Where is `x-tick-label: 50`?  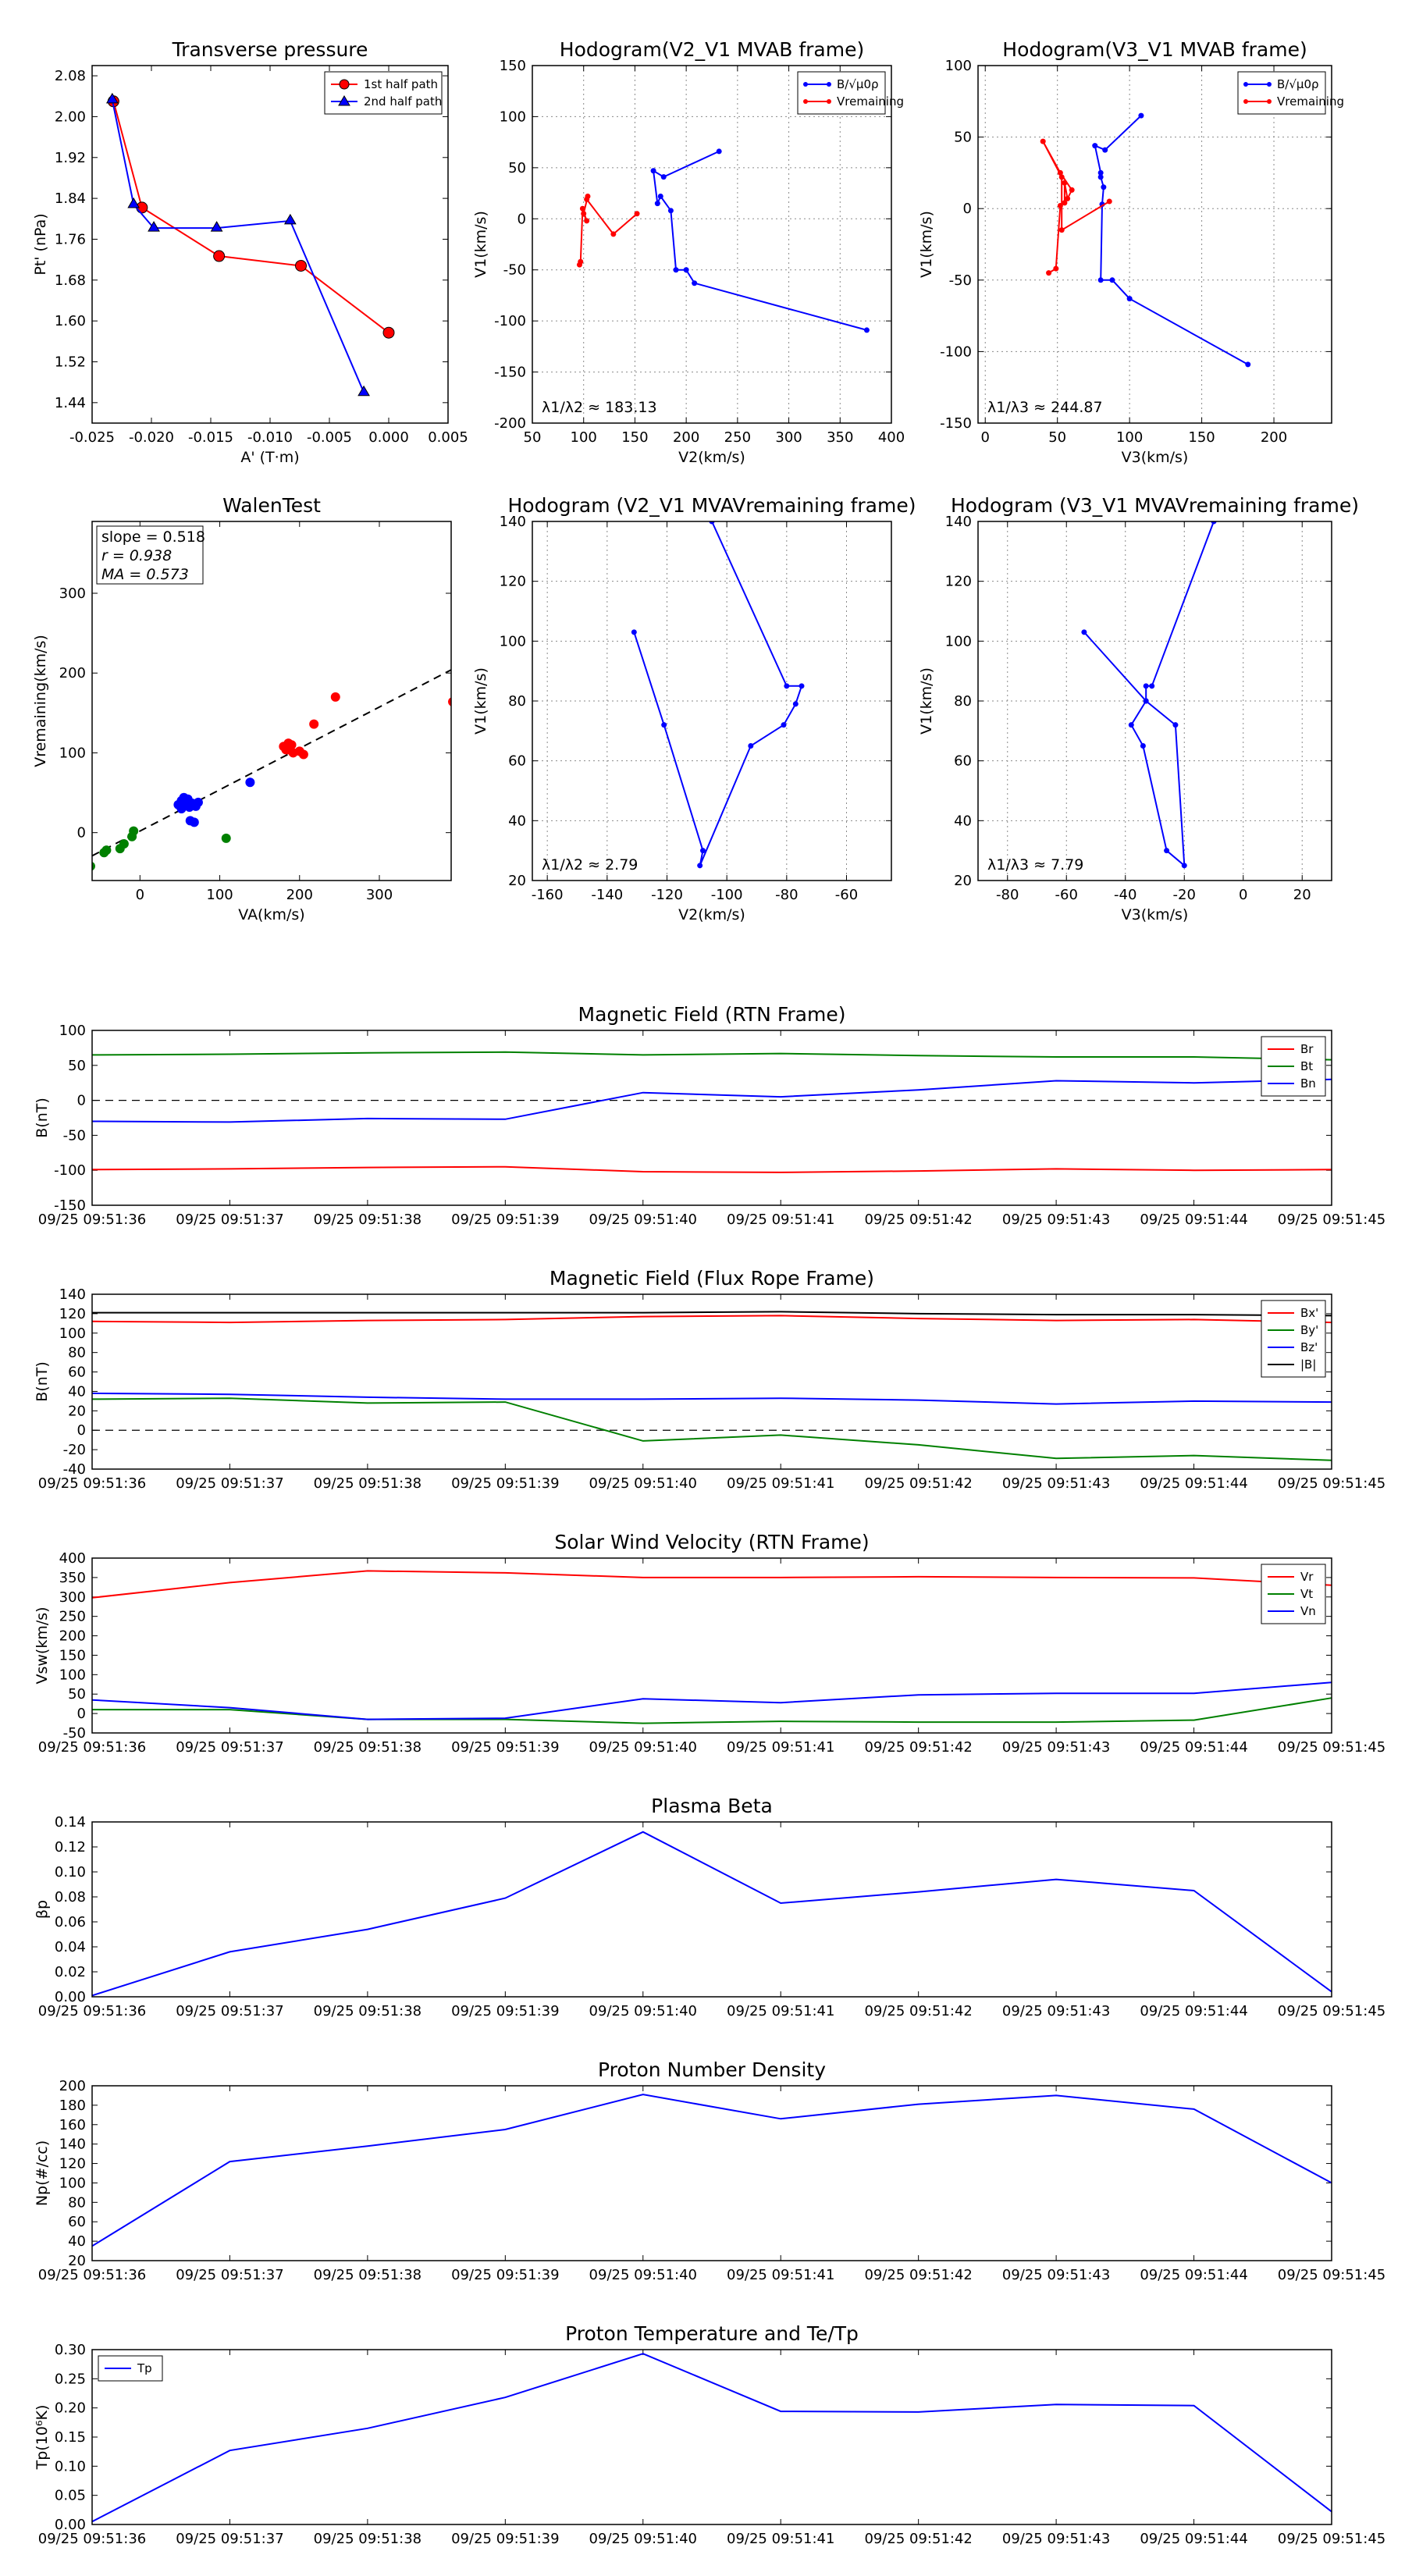
x-tick-label: 50 is located at coordinates (1057, 437).